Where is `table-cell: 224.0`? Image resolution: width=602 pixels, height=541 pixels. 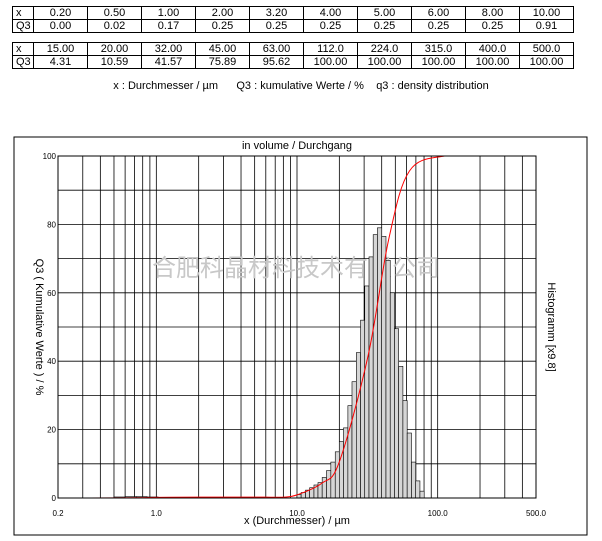 table-cell: 224.0 is located at coordinates (384, 49).